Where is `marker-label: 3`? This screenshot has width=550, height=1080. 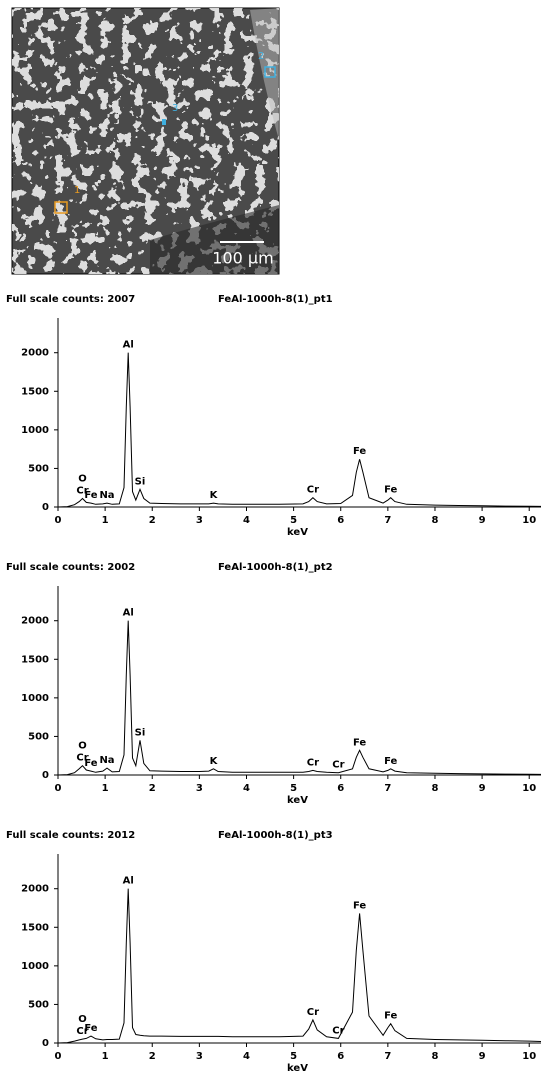 marker-label: 3 is located at coordinates (175, 108).